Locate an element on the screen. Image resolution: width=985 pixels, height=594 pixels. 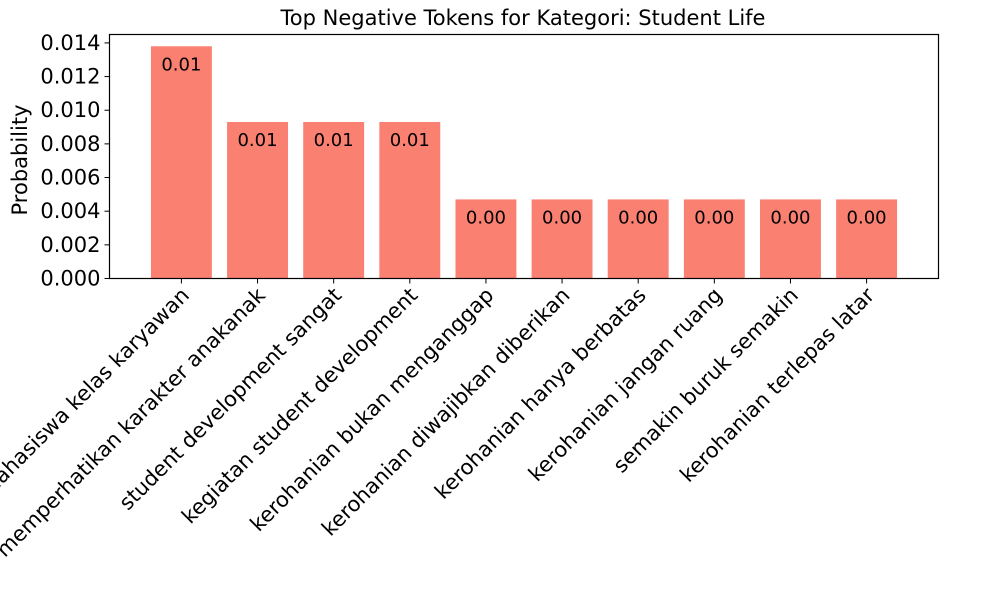
bar-value-label-1: 0.01 is located at coordinates (181, 64).